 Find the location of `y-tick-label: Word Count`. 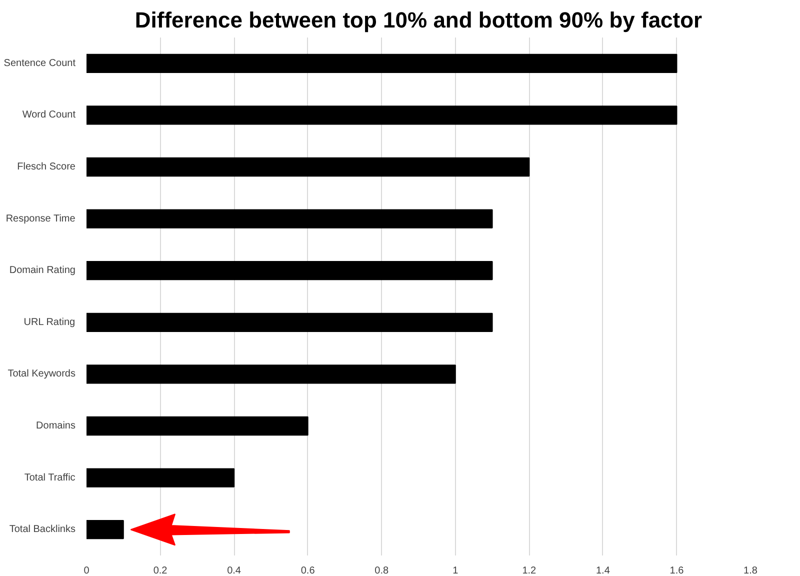

y-tick-label: Word Count is located at coordinates (49, 115).